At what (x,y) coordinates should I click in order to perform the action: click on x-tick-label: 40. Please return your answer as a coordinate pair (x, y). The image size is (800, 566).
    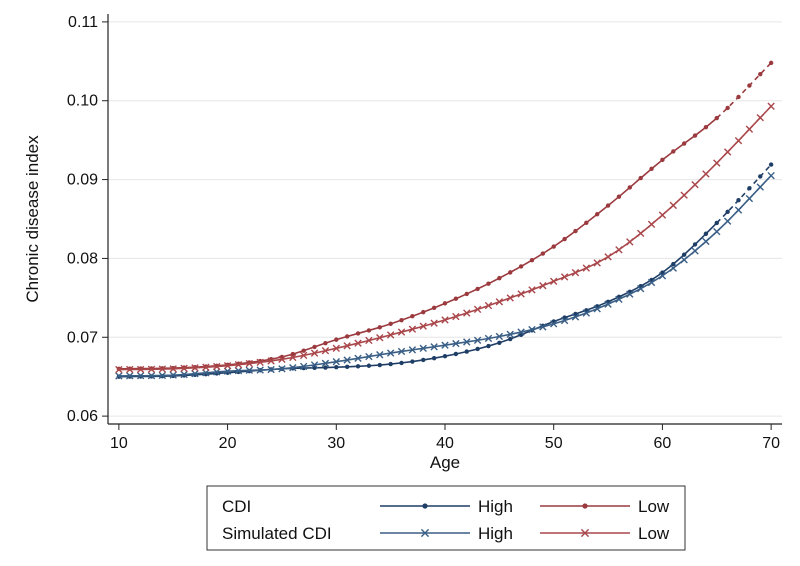
    Looking at the image, I should click on (445, 443).